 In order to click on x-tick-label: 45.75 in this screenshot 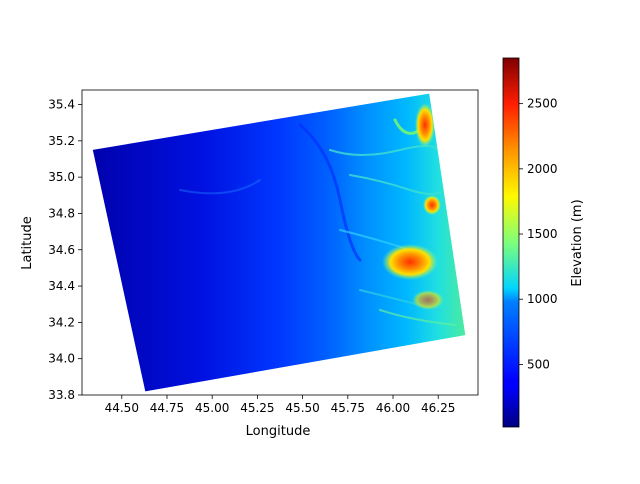, I will do `click(348, 408)`.